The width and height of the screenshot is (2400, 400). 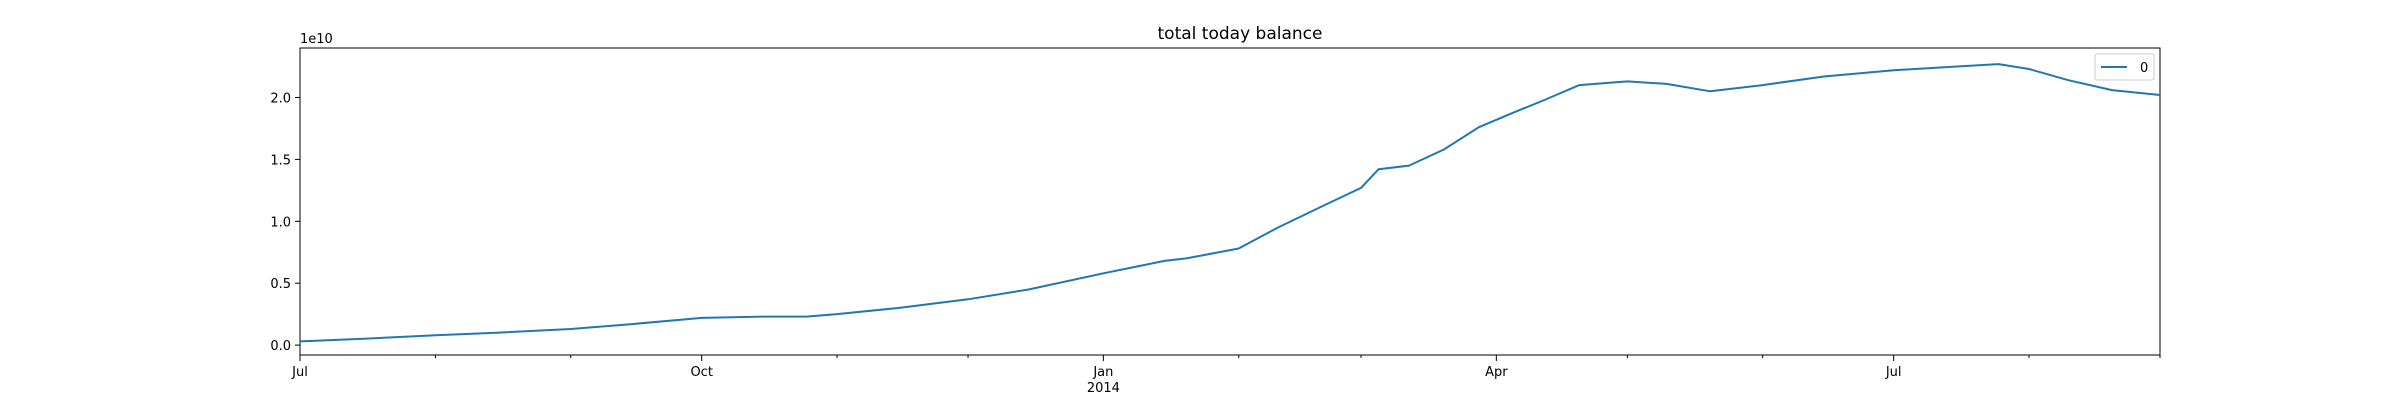 What do you see at coordinates (1496, 372) in the screenshot?
I see `x-tick-label-3: Apr` at bounding box center [1496, 372].